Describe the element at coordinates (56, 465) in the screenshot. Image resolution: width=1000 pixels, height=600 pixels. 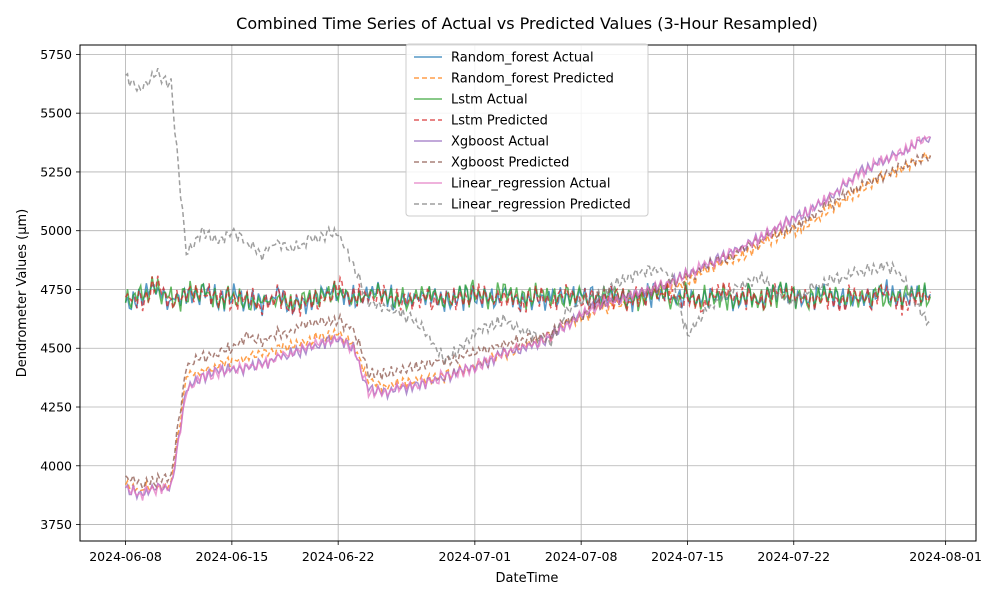
I see `y-tick-label: 4000` at that location.